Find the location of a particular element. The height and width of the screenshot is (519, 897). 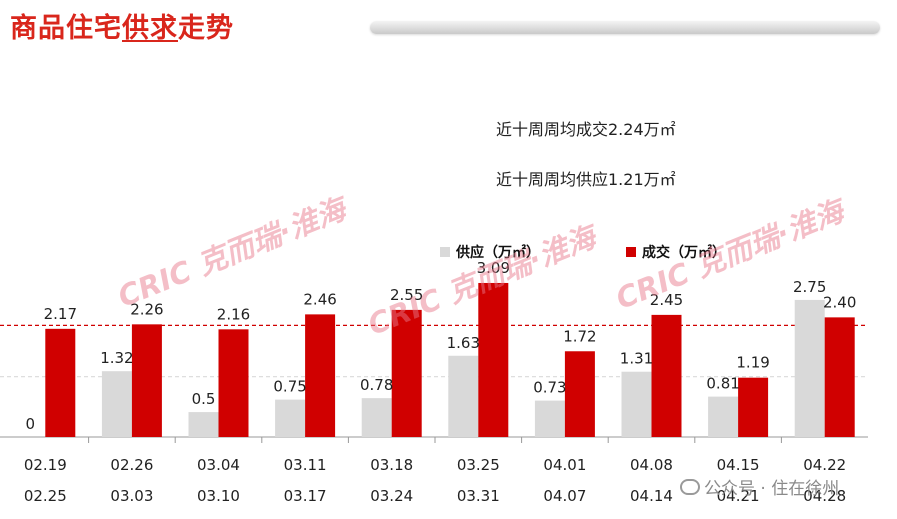

x-tick-label-start: 03.25 is located at coordinates (478, 465).